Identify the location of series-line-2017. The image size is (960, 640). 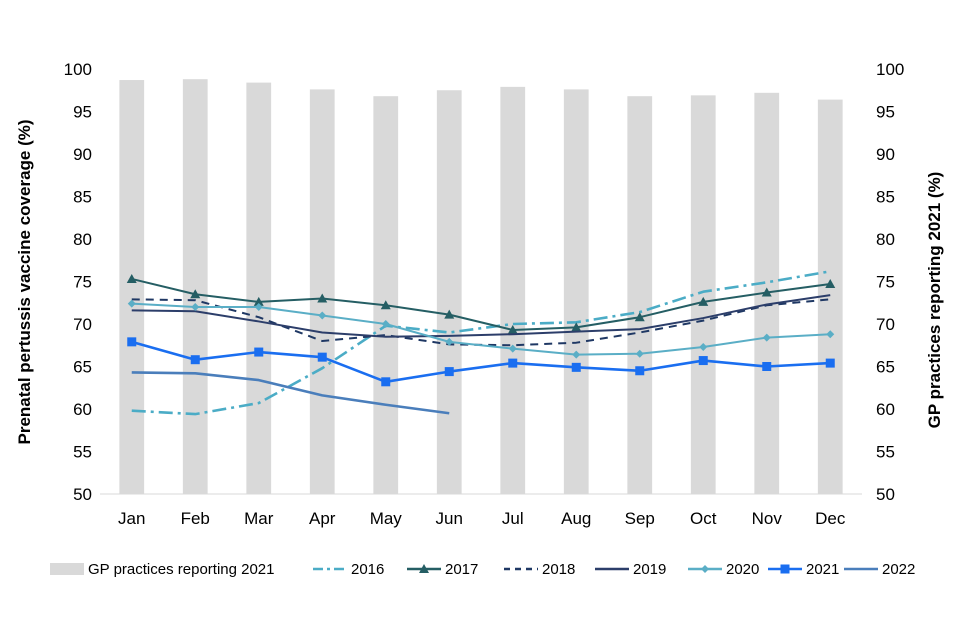
(481, 304).